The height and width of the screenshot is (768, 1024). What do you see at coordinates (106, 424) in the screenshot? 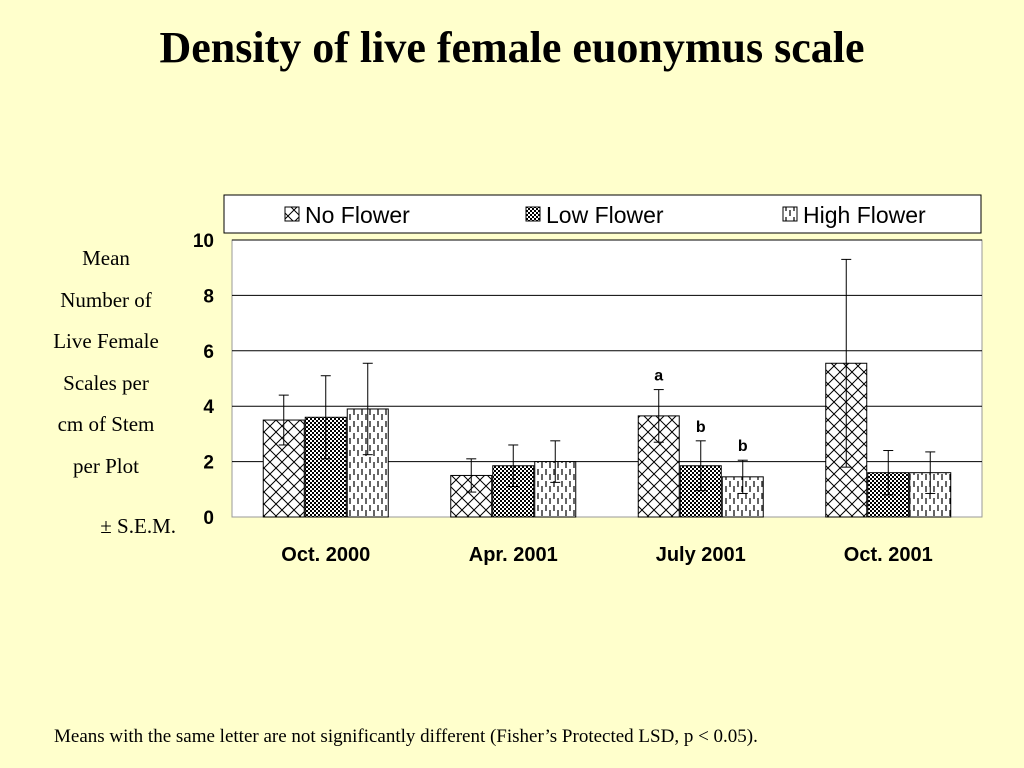
I see `y-axis-label-line: cm of Stem` at bounding box center [106, 424].